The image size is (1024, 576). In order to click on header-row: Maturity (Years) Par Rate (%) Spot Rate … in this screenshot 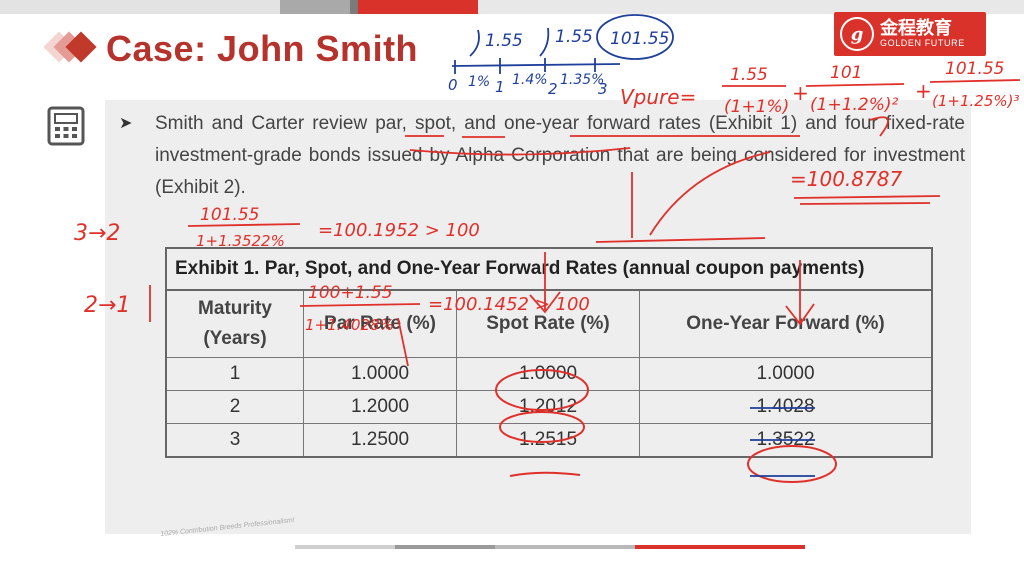, I will do `click(549, 323)`.